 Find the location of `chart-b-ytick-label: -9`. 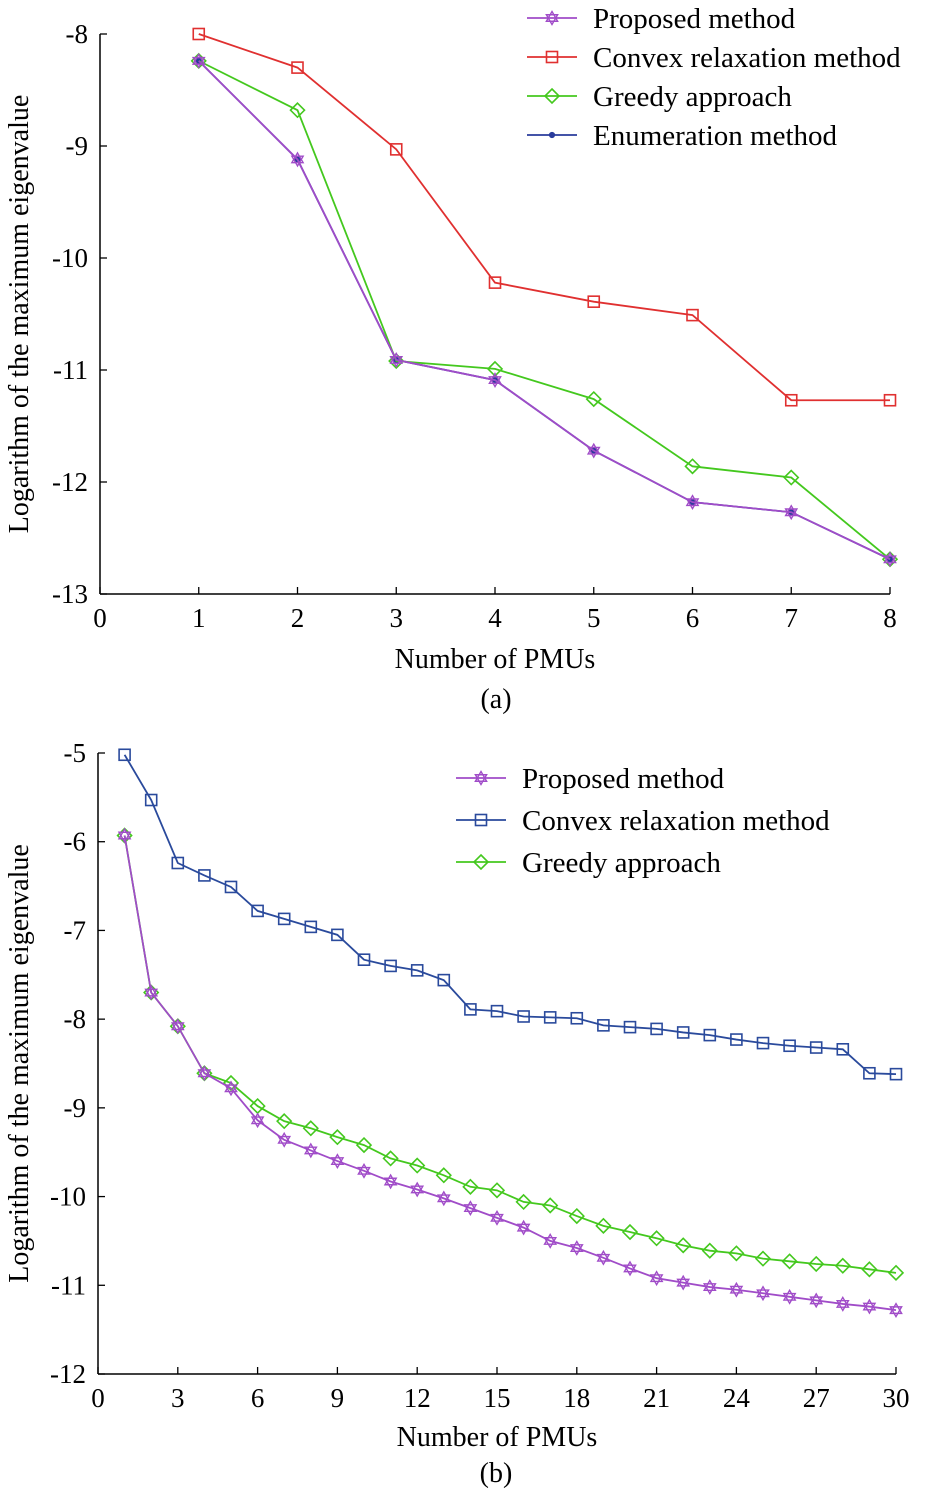

chart-b-ytick-label: -9 is located at coordinates (75, 1108).